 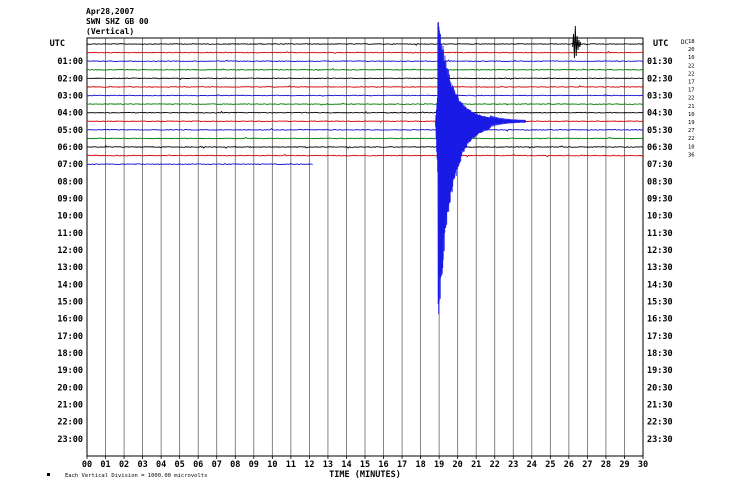 I want to click on row-label-right: 18:30, so click(x=660, y=354).